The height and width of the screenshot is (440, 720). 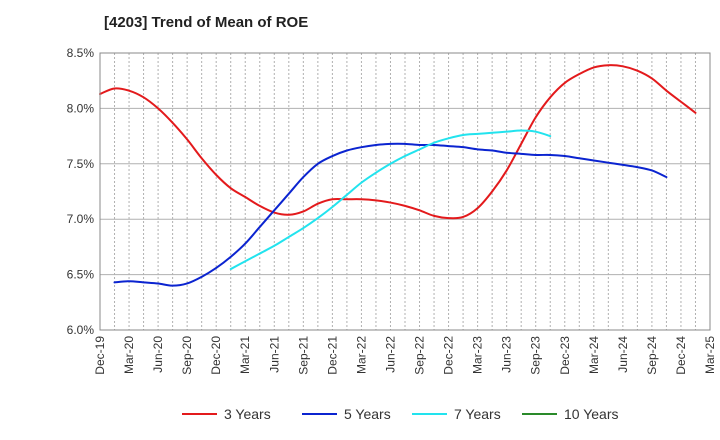 What do you see at coordinates (81, 219) in the screenshot?
I see `y-tick-label: 7.0%` at bounding box center [81, 219].